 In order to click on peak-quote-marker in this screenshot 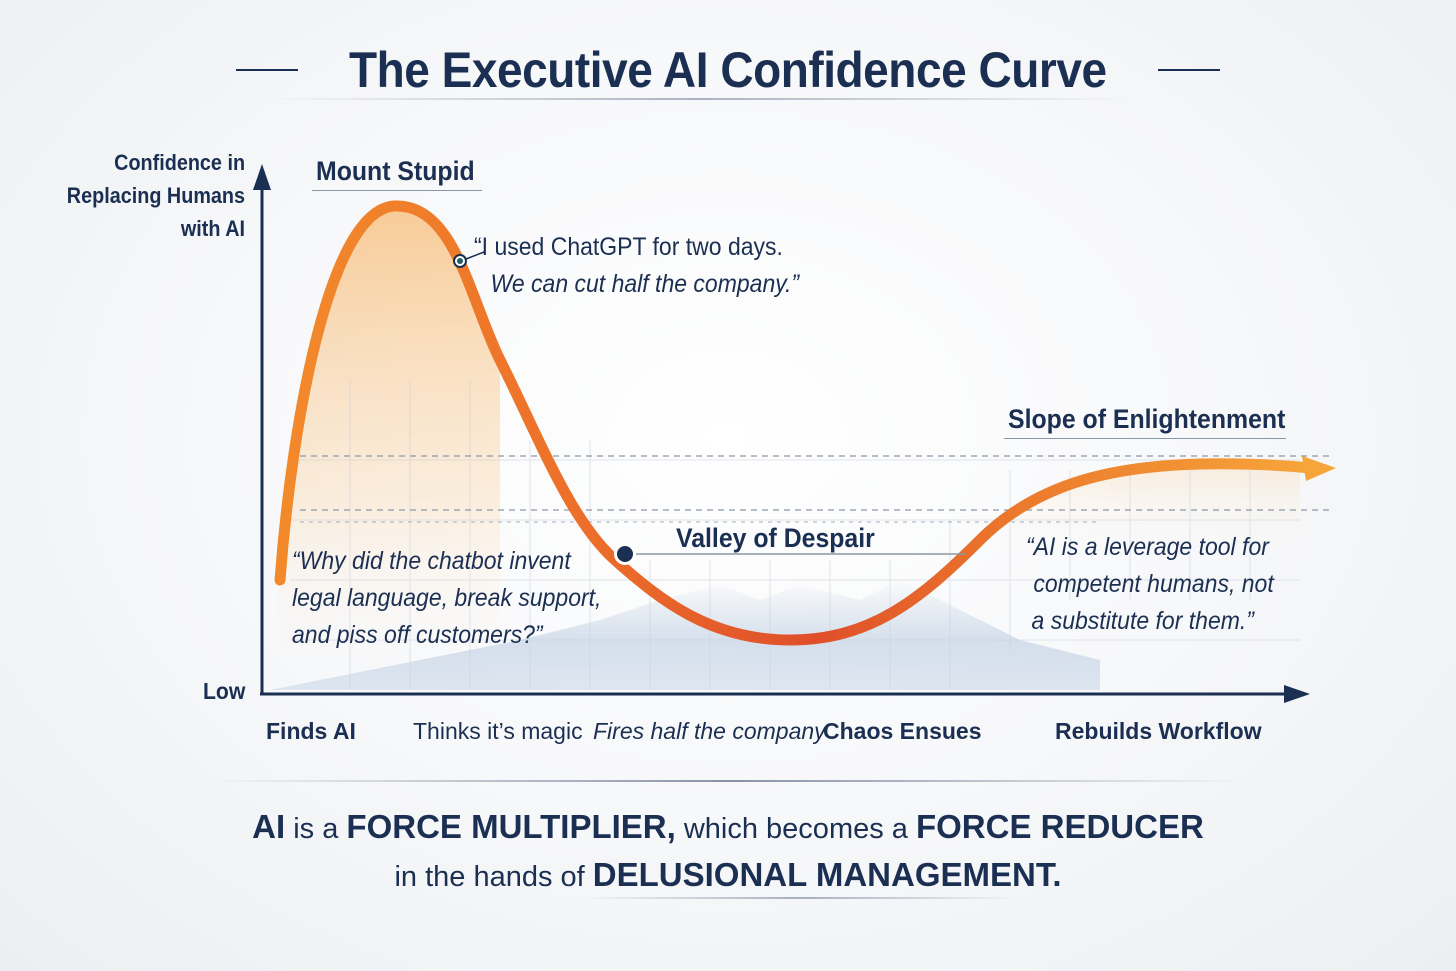, I will do `click(469, 259)`.